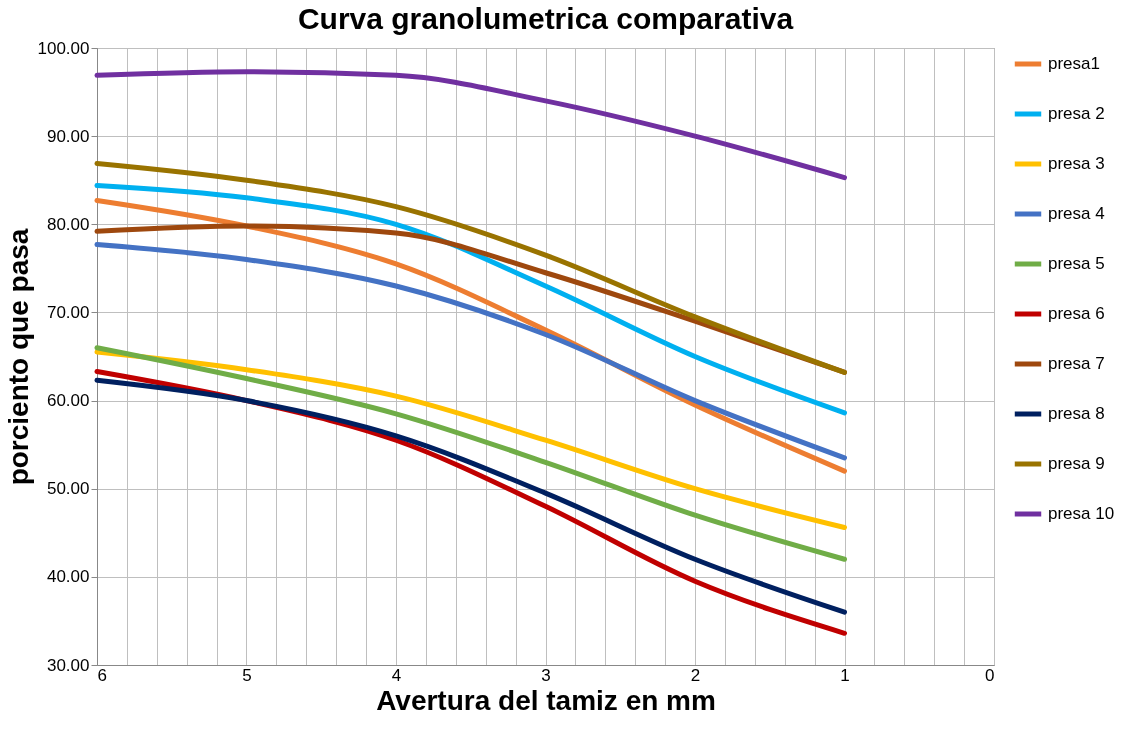  What do you see at coordinates (1076, 213) in the screenshot?
I see `legend-label: presa 4` at bounding box center [1076, 213].